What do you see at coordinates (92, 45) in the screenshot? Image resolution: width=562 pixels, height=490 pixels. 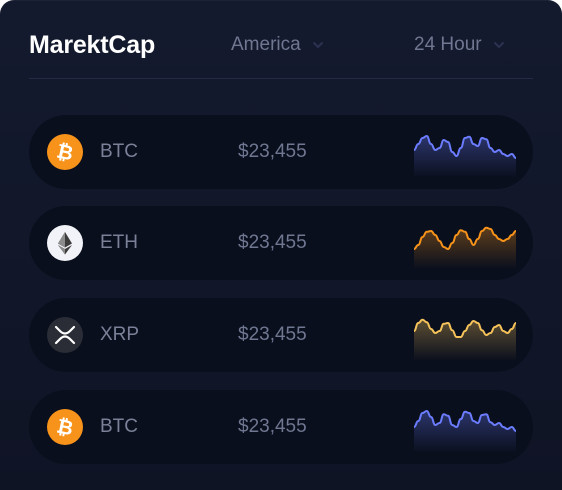 I see `page-title: MarektCap` at bounding box center [92, 45].